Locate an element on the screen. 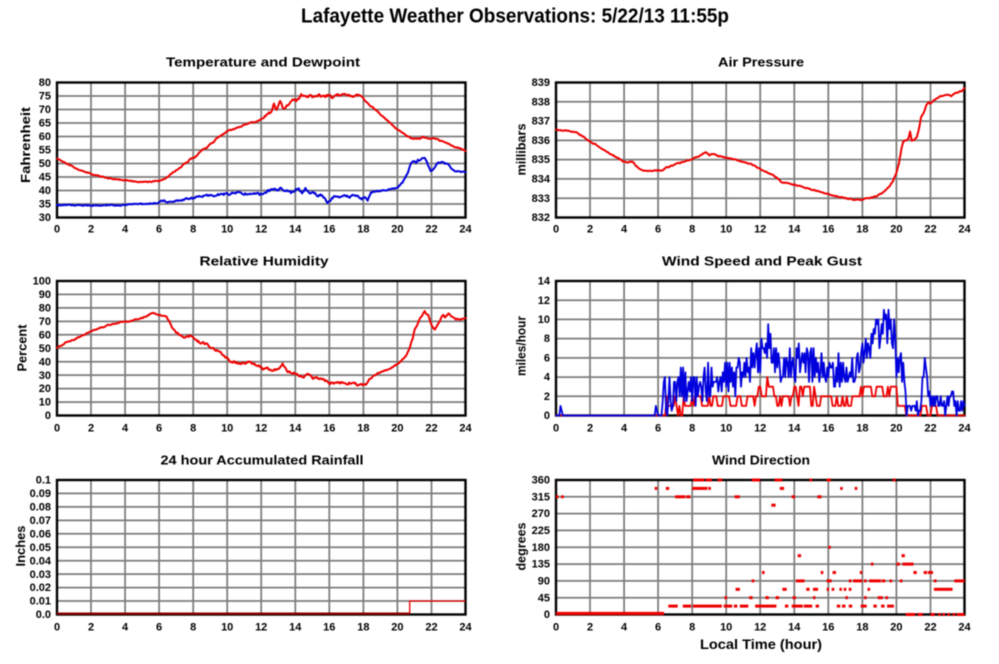 The height and width of the screenshot is (664, 999). svg-text: 836 is located at coordinates (541, 141).